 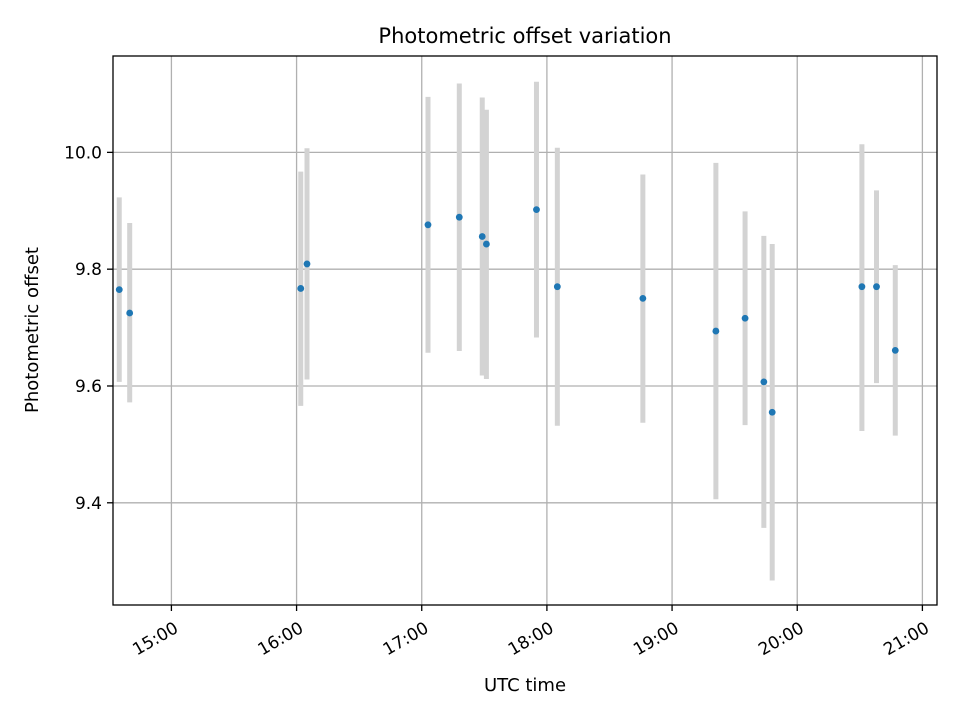 What do you see at coordinates (524, 36) in the screenshot?
I see `chart-title: Photometric offset variation` at bounding box center [524, 36].